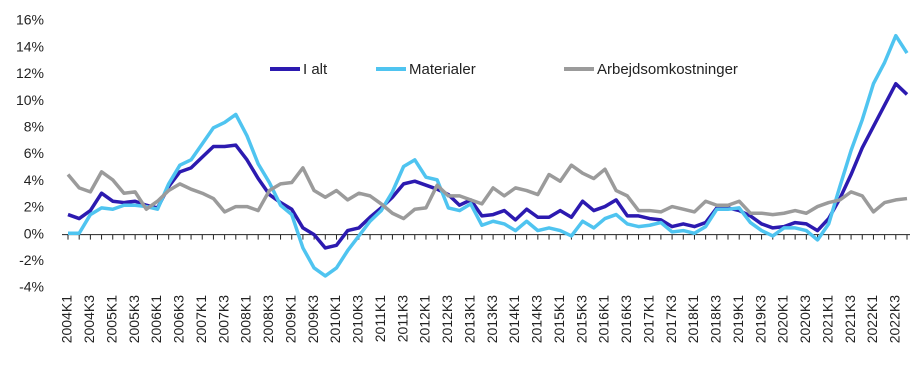  I want to click on x-tick-label: 2008K3, so click(268, 319).